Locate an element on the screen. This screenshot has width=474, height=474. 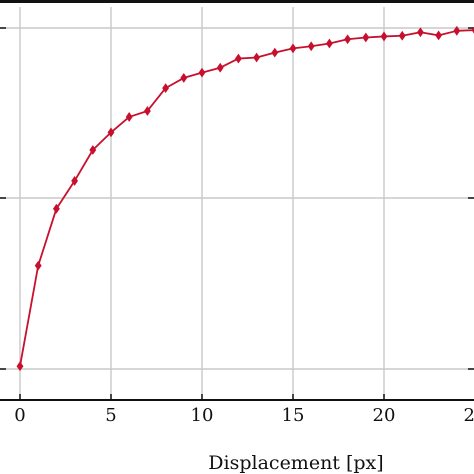
x-tick-label: 15 is located at coordinates (293, 415).